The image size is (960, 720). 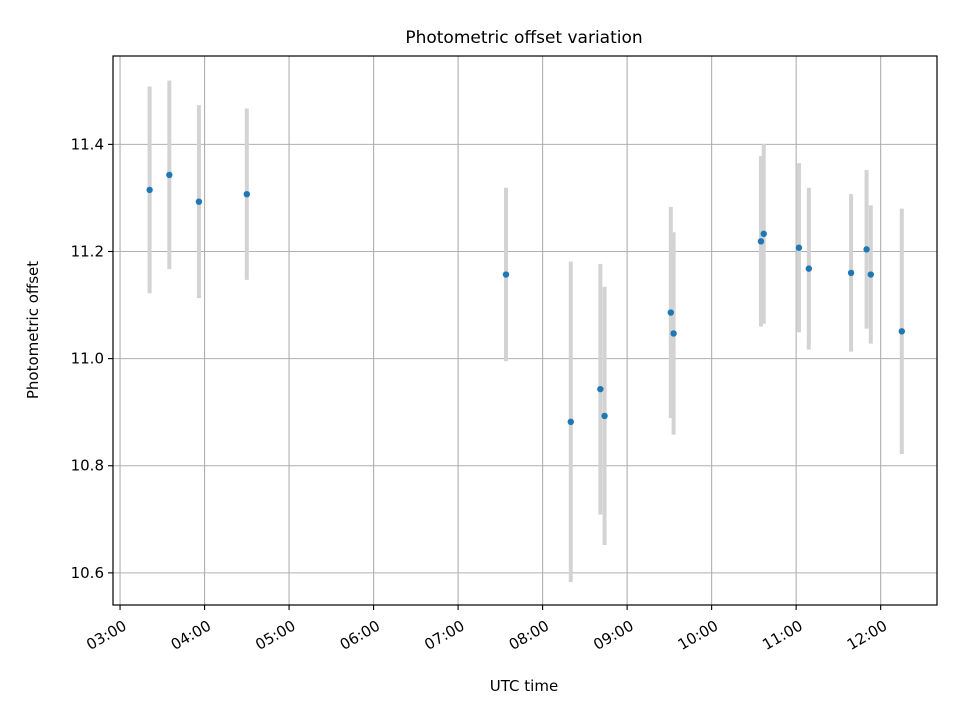 What do you see at coordinates (87, 466) in the screenshot?
I see `y-tick-label: 10.8` at bounding box center [87, 466].